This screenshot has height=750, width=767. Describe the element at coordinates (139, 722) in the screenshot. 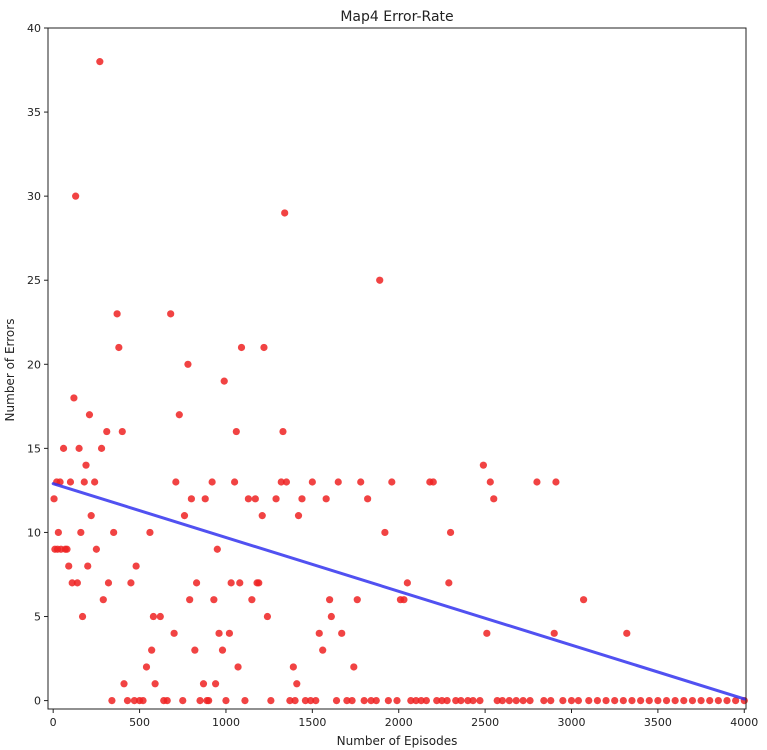

I see `x-tick-label: 500` at that location.